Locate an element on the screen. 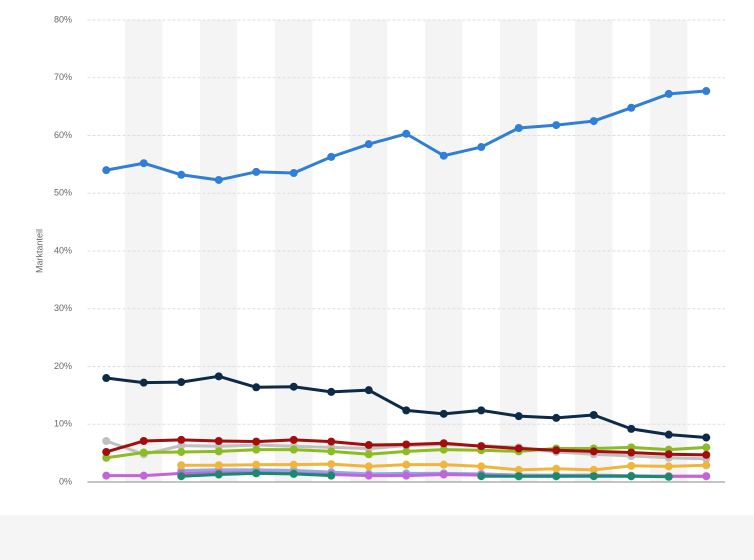 The image size is (754, 560). y-tick-label: 40% is located at coordinates (63, 250).